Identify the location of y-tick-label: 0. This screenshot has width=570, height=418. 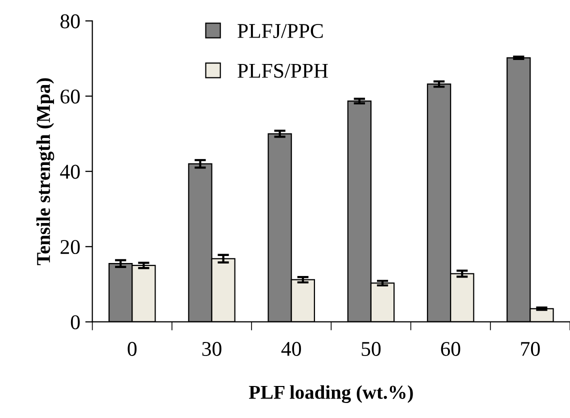
(75, 322).